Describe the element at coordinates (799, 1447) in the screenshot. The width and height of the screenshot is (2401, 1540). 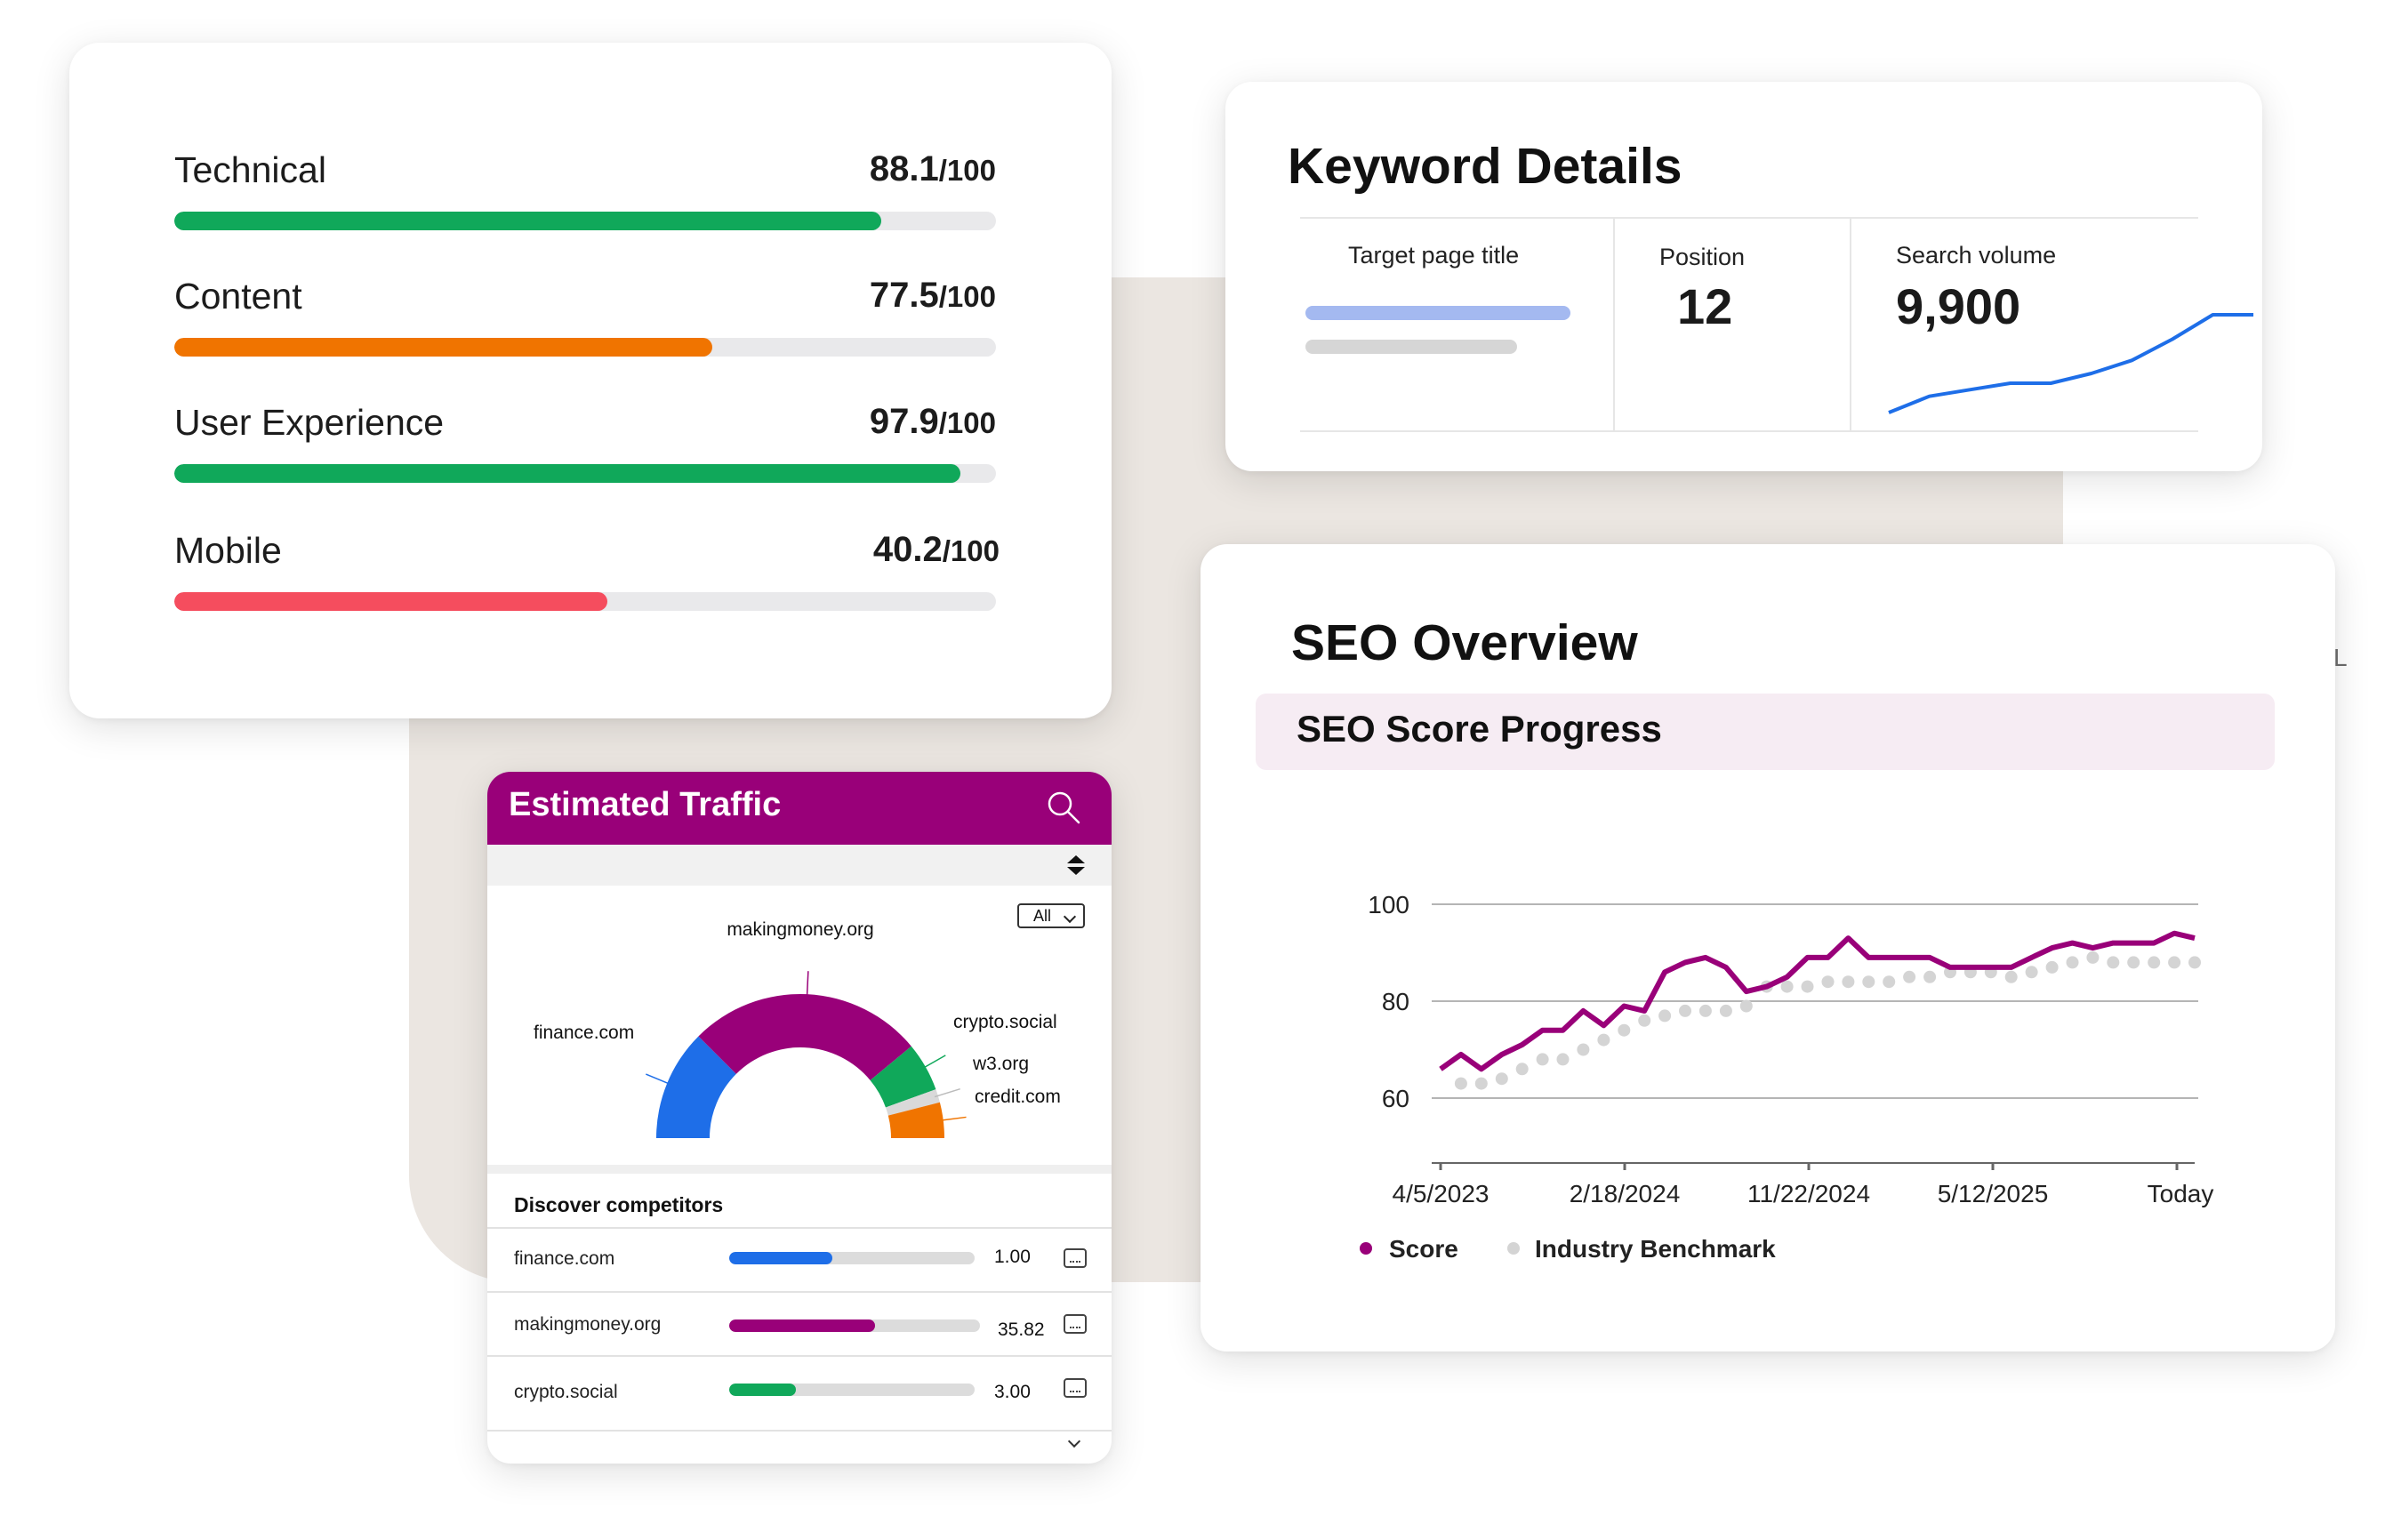
I see `expand-footer` at that location.